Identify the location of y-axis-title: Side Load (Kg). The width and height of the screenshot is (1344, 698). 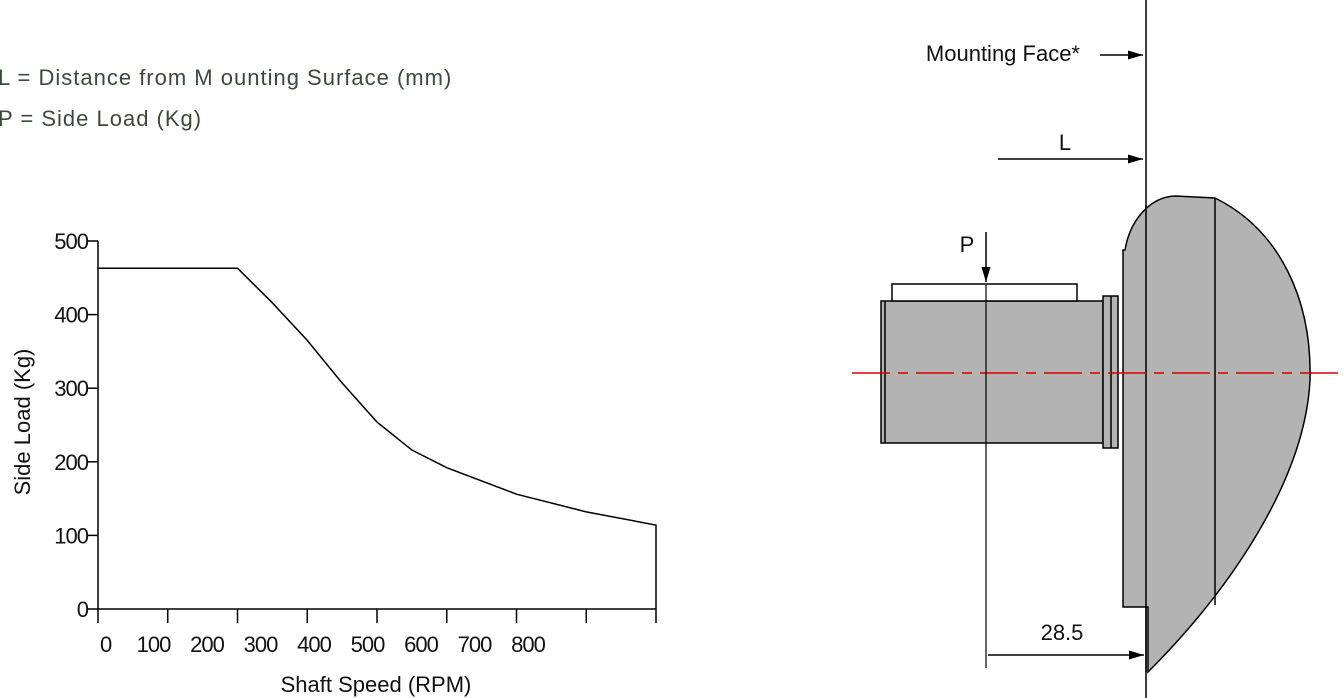
(22, 422).